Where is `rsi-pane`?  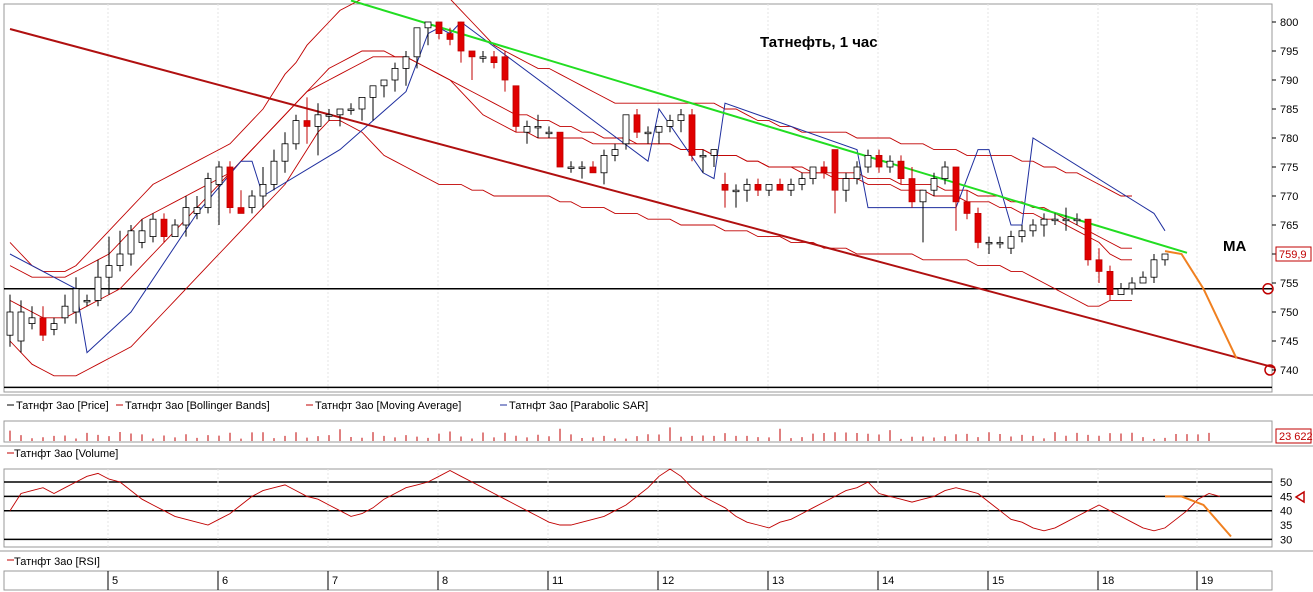 rsi-pane is located at coordinates (638, 508).